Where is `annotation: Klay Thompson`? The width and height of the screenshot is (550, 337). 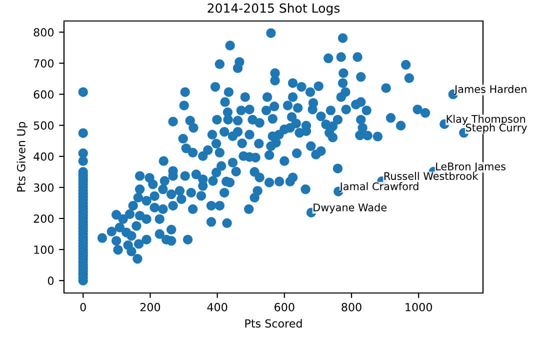
annotation: Klay Thompson is located at coordinates (486, 119).